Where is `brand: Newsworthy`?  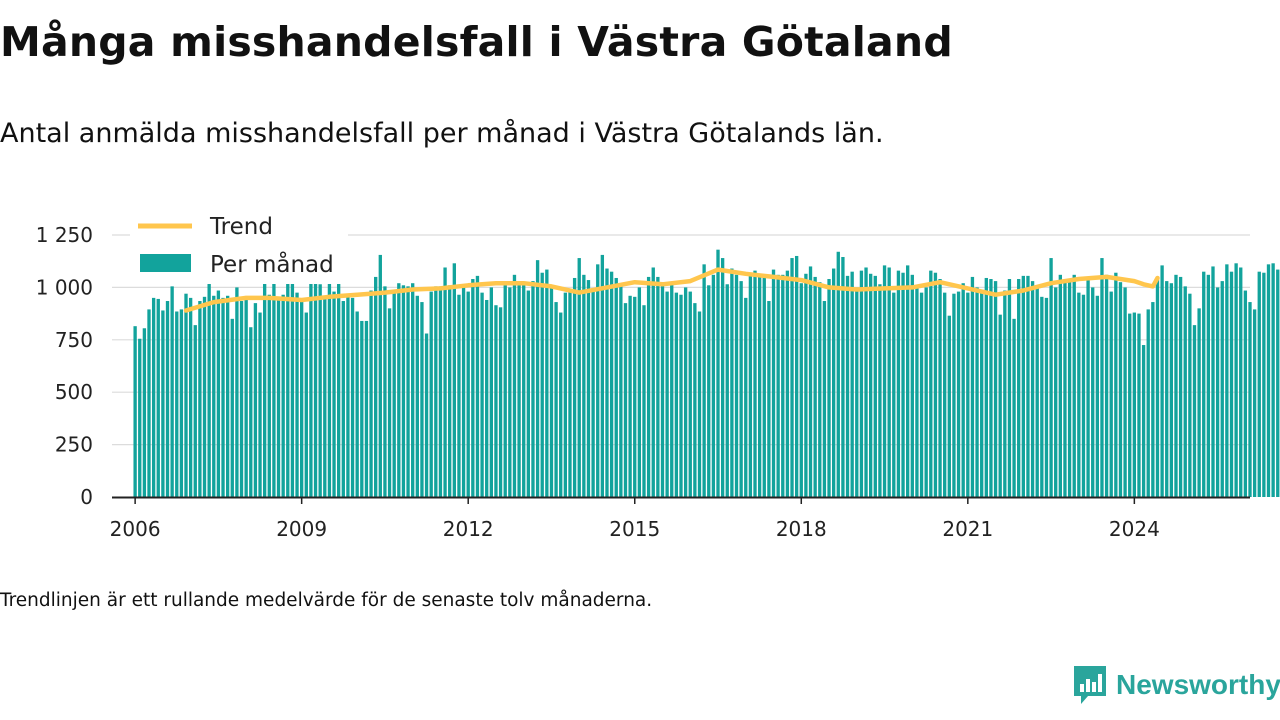 brand: Newsworthy is located at coordinates (1176, 685).